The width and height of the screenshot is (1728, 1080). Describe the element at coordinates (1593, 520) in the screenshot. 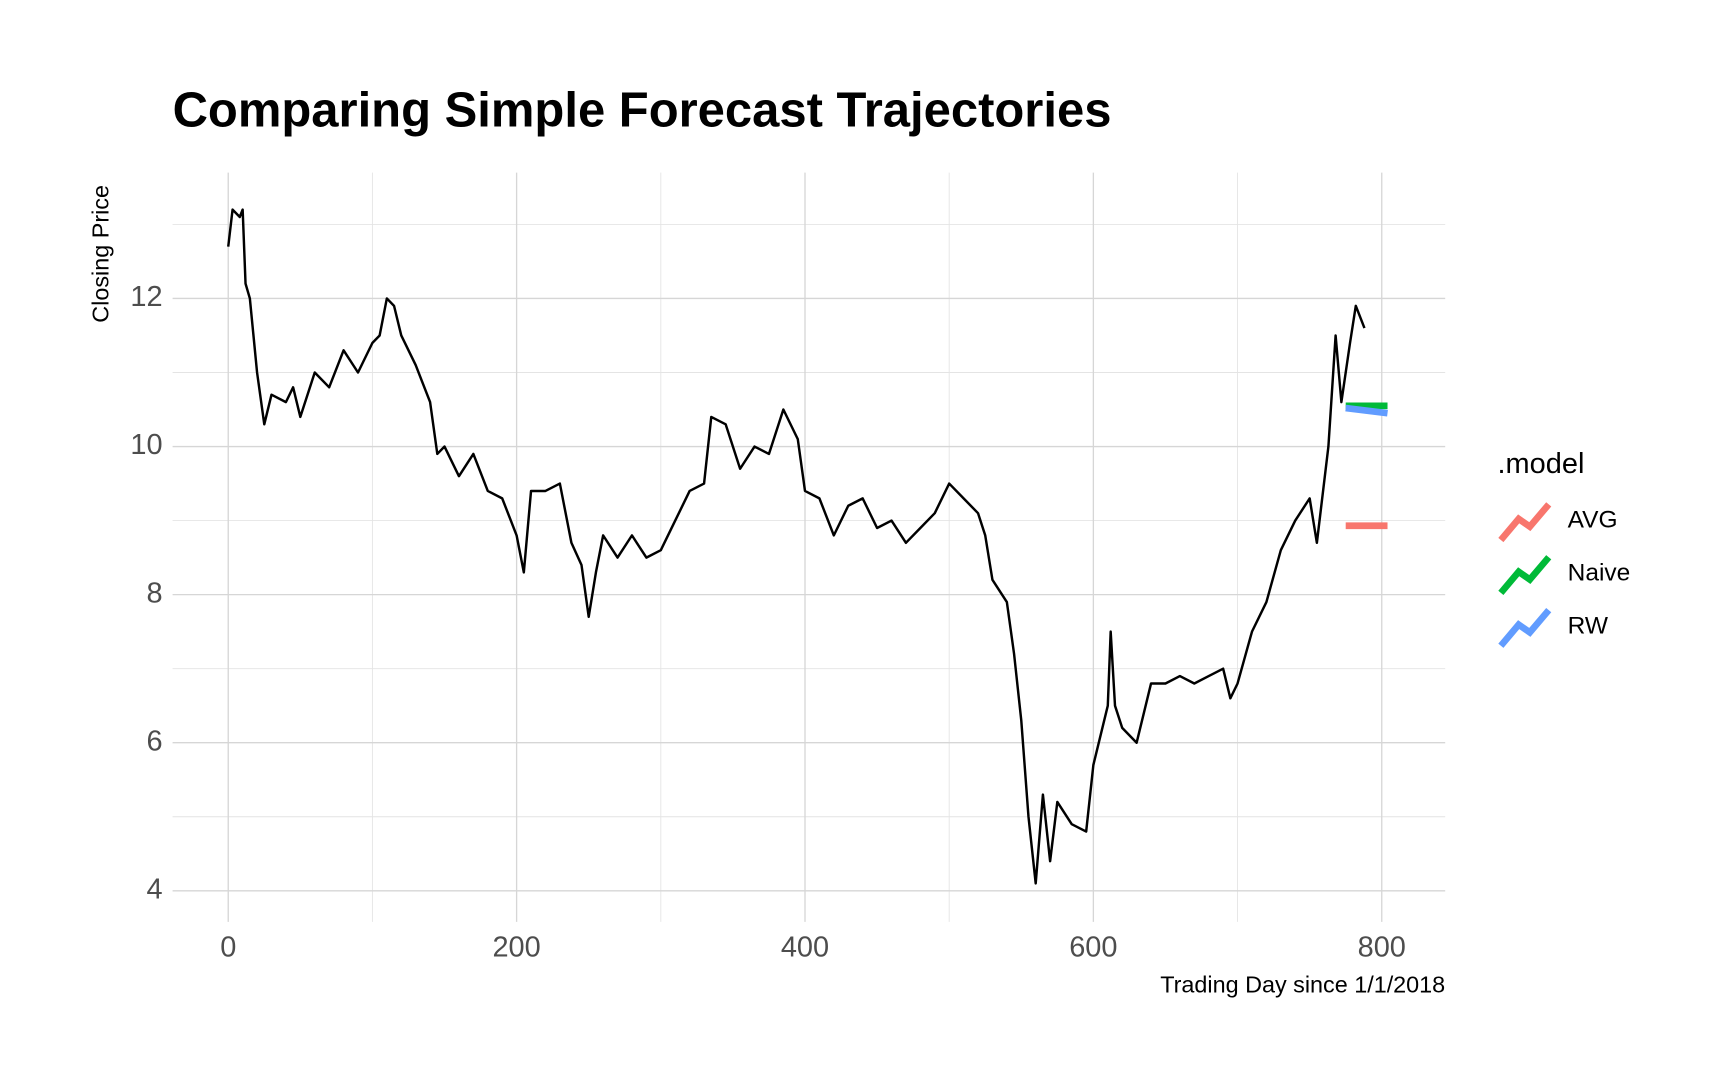

I see `legend-label: AVG` at that location.